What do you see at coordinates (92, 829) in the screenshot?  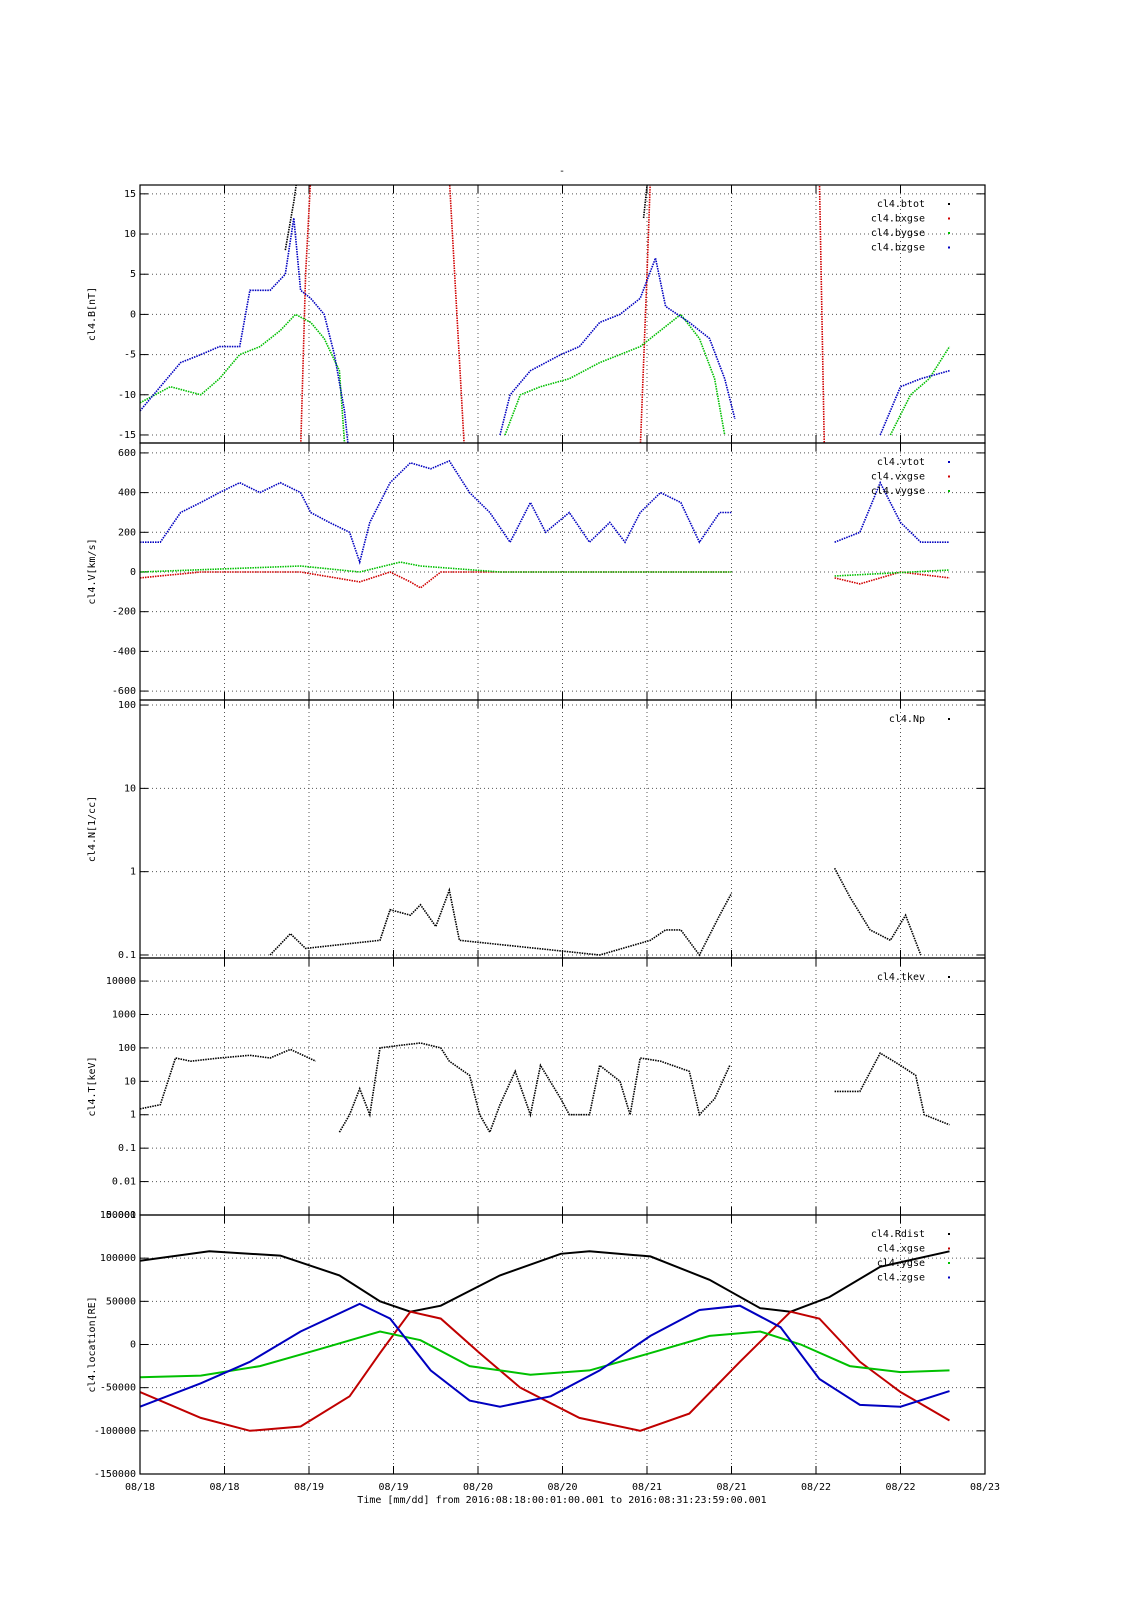 I see `y-axis-label: cl4.N[1/cc]` at bounding box center [92, 829].